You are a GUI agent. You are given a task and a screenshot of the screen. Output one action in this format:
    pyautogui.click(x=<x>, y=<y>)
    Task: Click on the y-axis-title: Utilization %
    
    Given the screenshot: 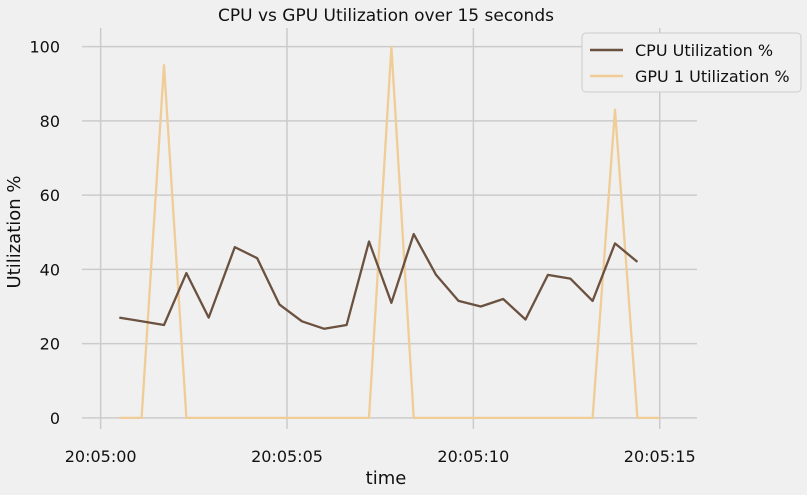 What is the action you would take?
    pyautogui.click(x=14, y=231)
    